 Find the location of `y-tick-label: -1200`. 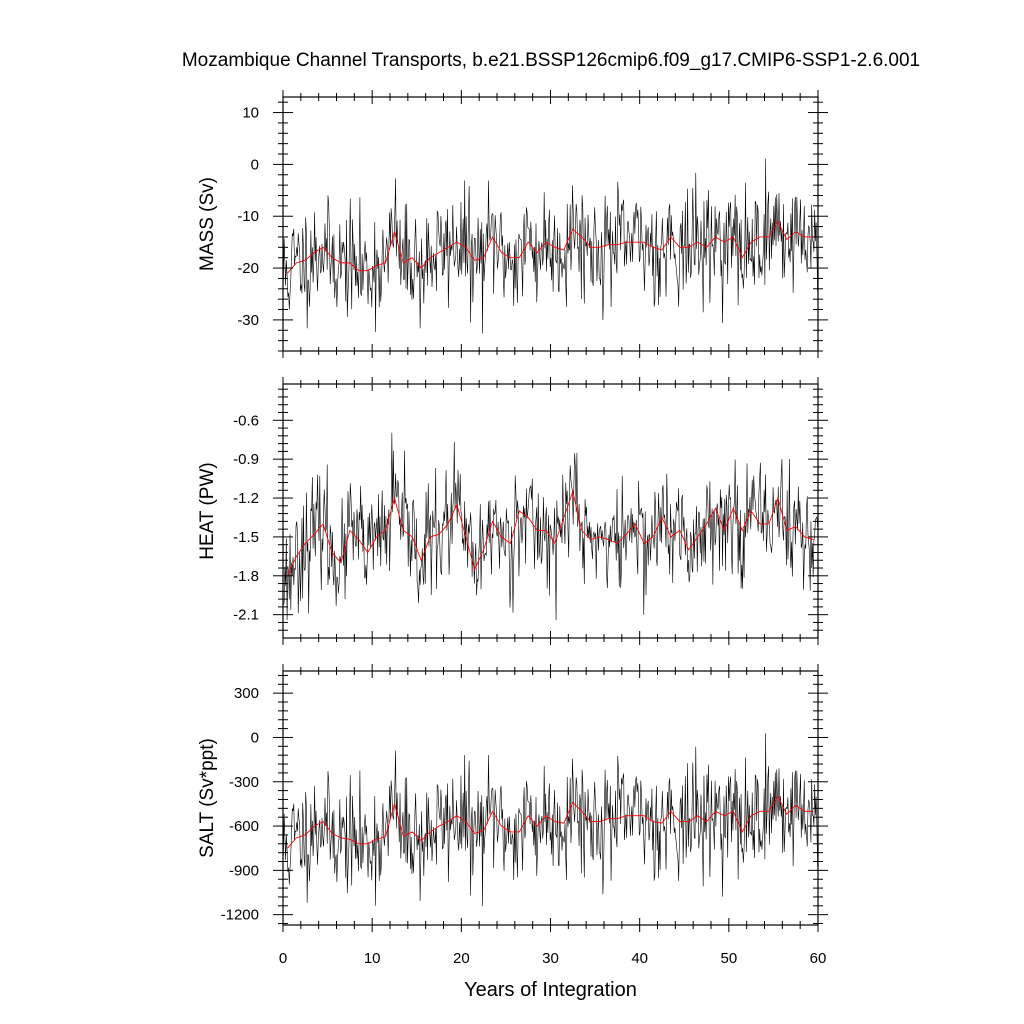

y-tick-label: -1200 is located at coordinates (240, 915).